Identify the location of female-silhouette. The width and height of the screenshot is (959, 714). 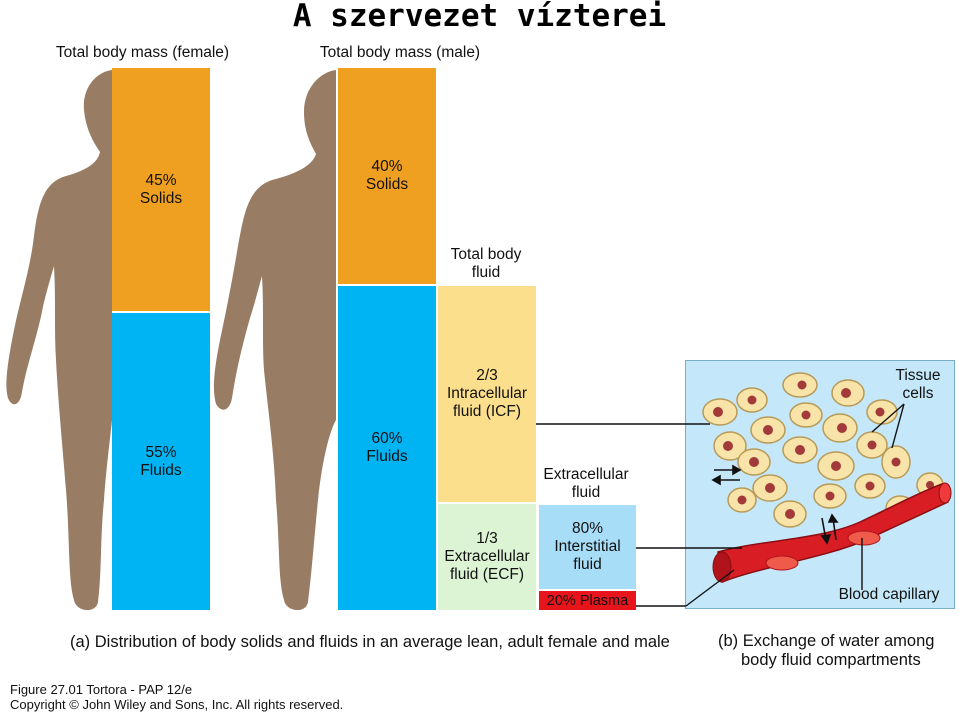
(59, 340).